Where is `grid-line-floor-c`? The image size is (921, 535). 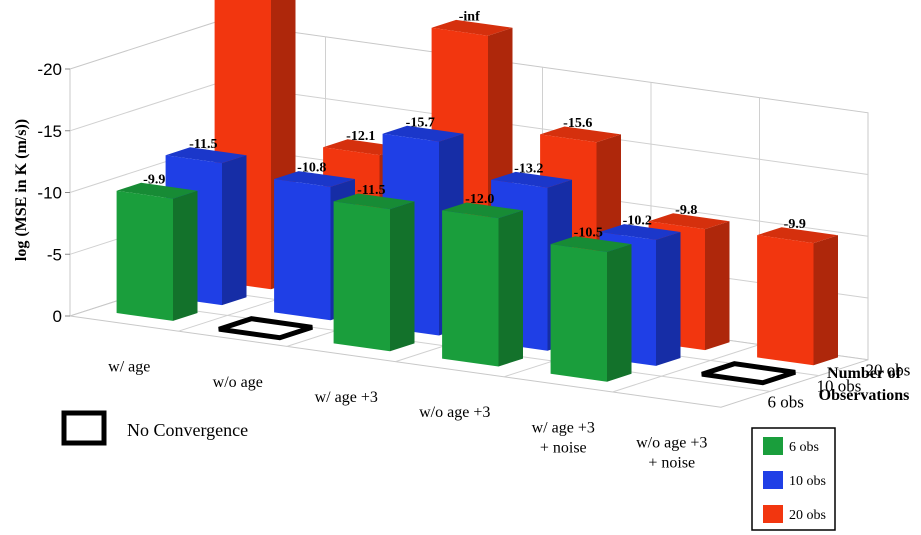 grid-line-floor-c is located at coordinates (686, 368).